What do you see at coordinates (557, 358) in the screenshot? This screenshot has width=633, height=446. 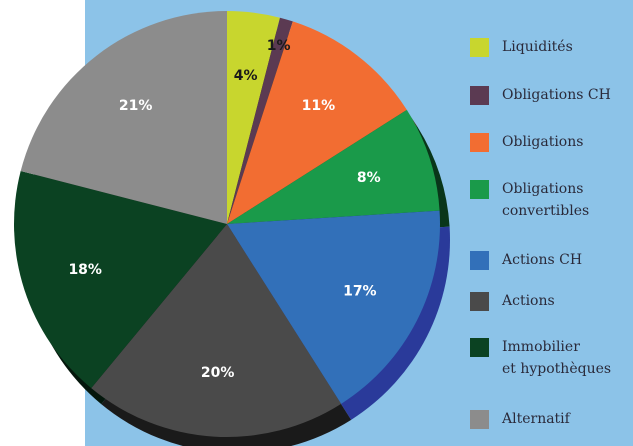 I see `legend-label: Immobilier et hypothèques` at bounding box center [557, 358].